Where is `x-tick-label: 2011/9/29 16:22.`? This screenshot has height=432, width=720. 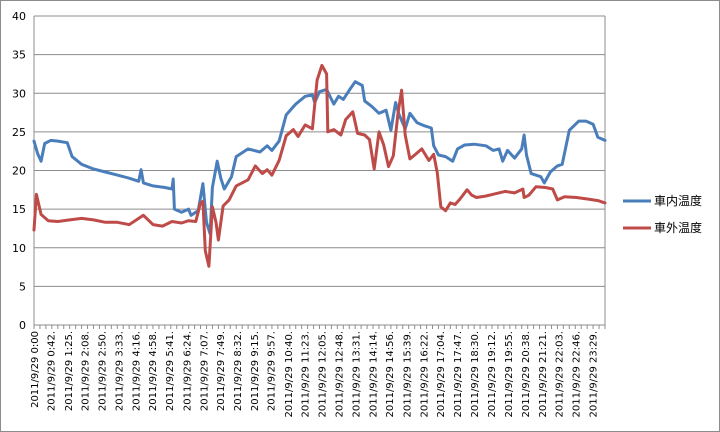
x-tick-label: 2011/9/29 16:22. is located at coordinates (424, 374).